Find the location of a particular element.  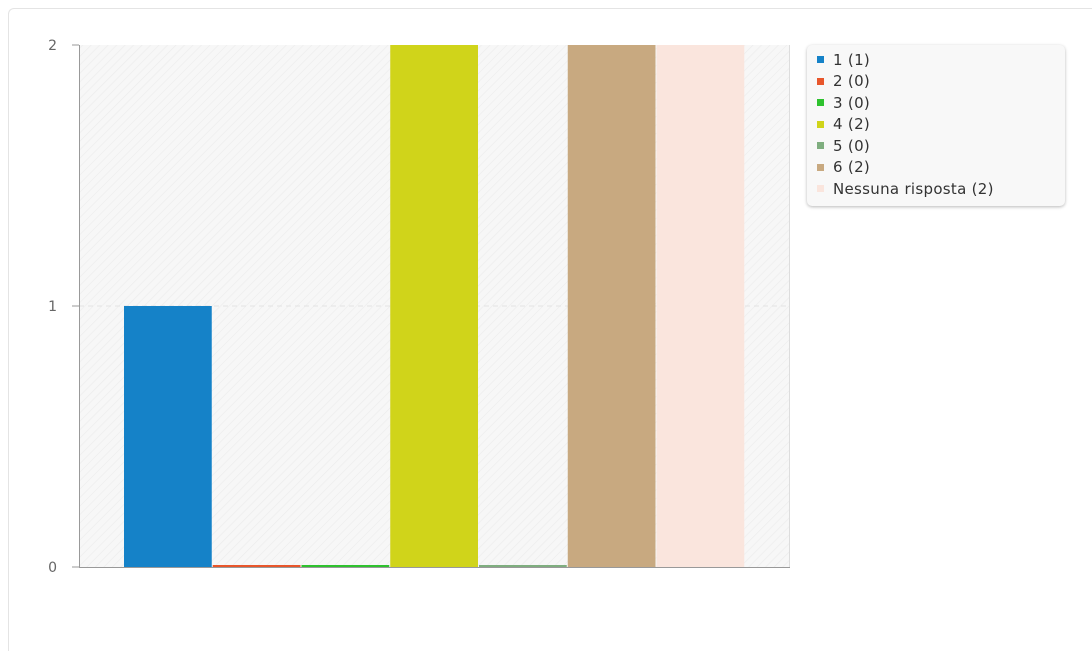

legend-label: 2 (0) is located at coordinates (852, 81).